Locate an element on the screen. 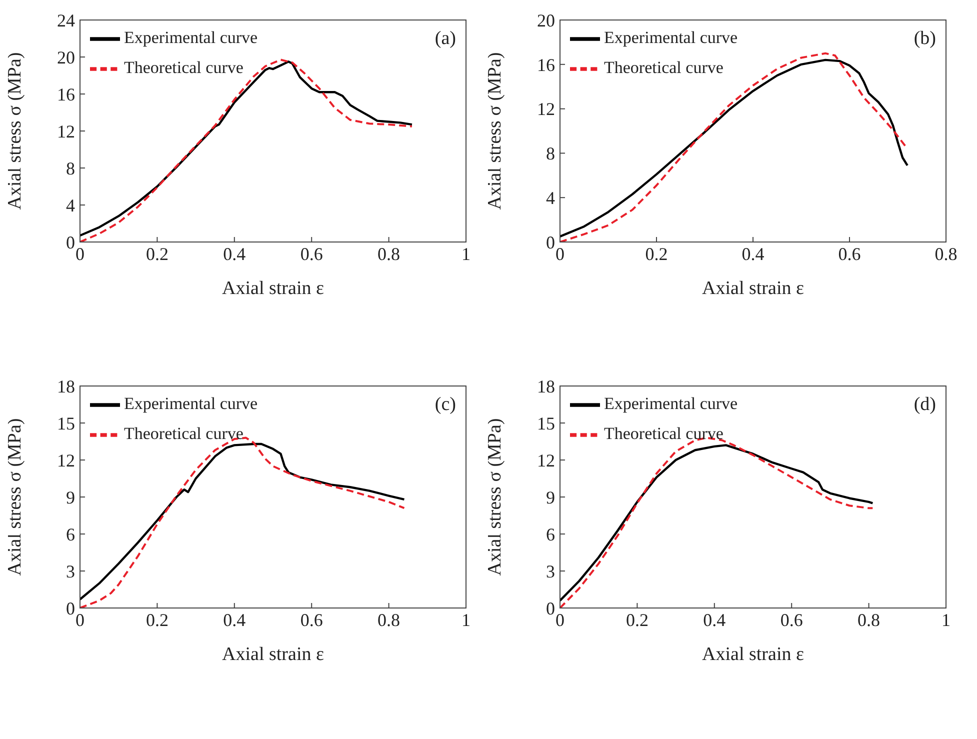 Image resolution: width=977 pixels, height=739 pixels. annotation: (d) is located at coordinates (925, 405).